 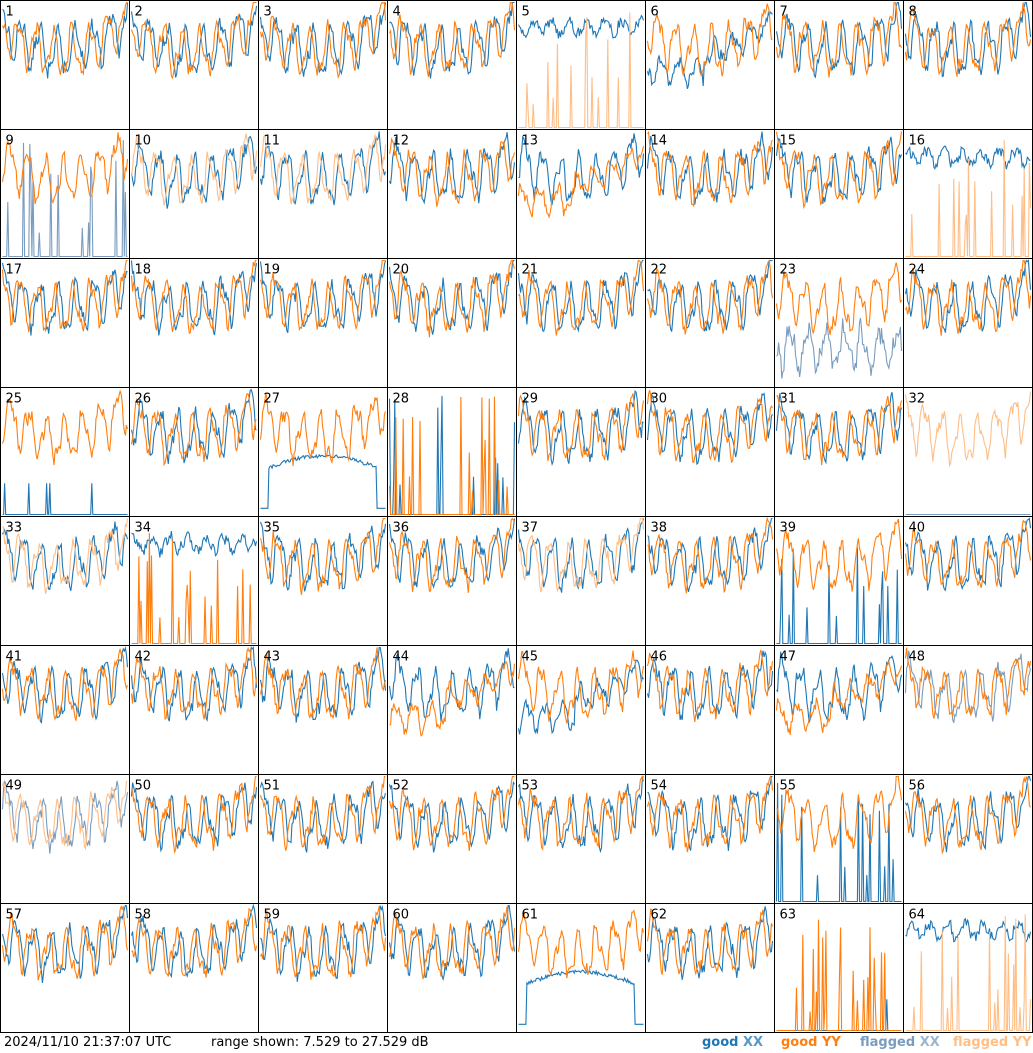 What do you see at coordinates (272, 528) in the screenshot?
I see `panel-label: 35` at bounding box center [272, 528].